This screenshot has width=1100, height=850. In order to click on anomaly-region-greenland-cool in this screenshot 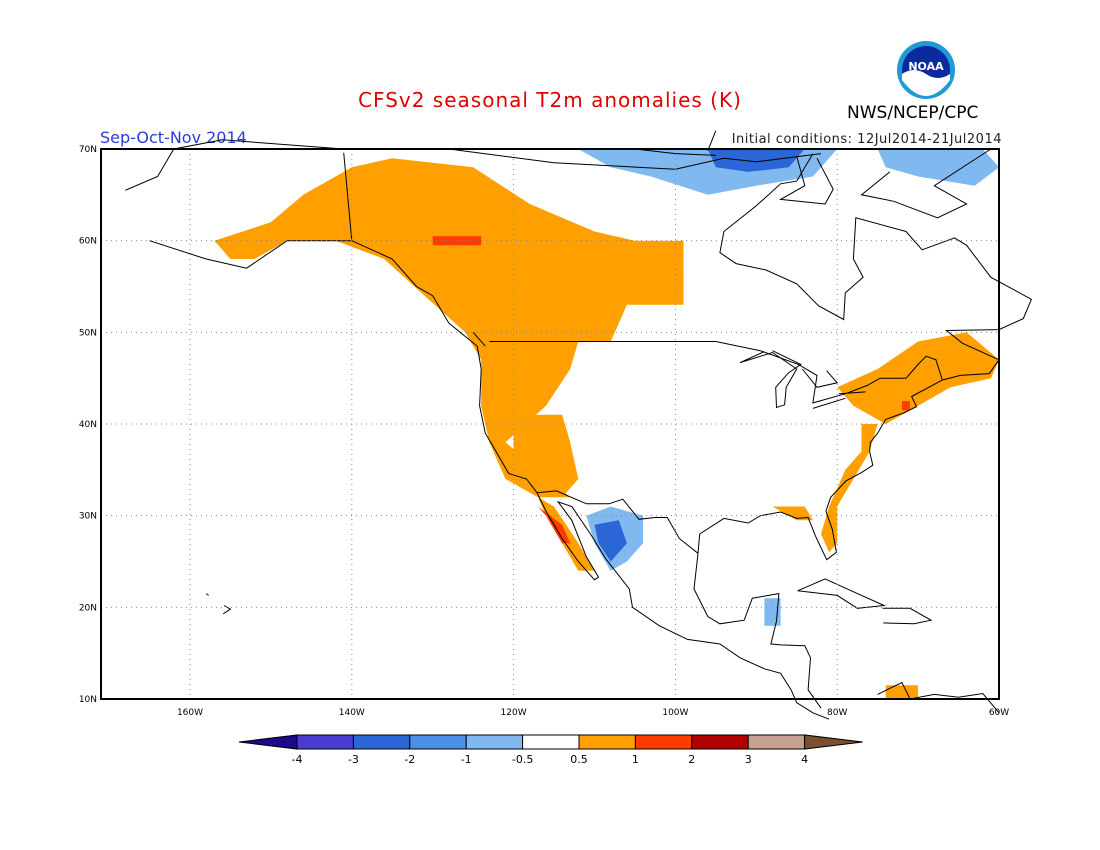, I will do `click(938, 167)`.